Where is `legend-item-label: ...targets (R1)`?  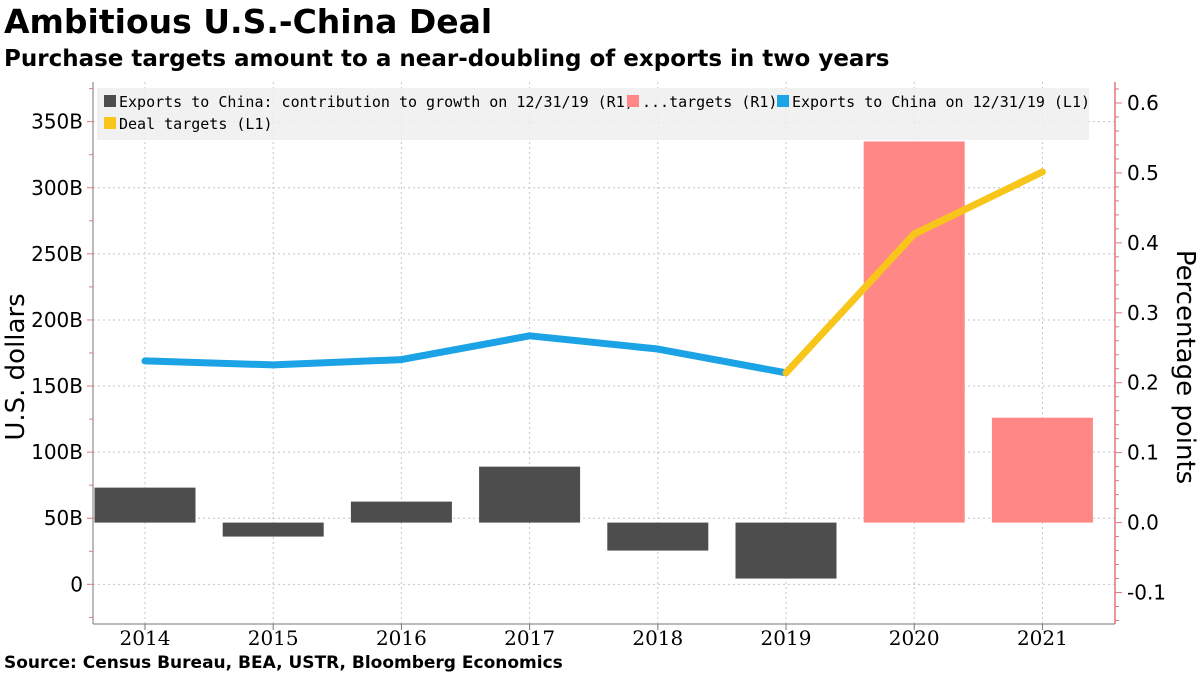
legend-item-label: ...targets (R1) is located at coordinates (709, 102).